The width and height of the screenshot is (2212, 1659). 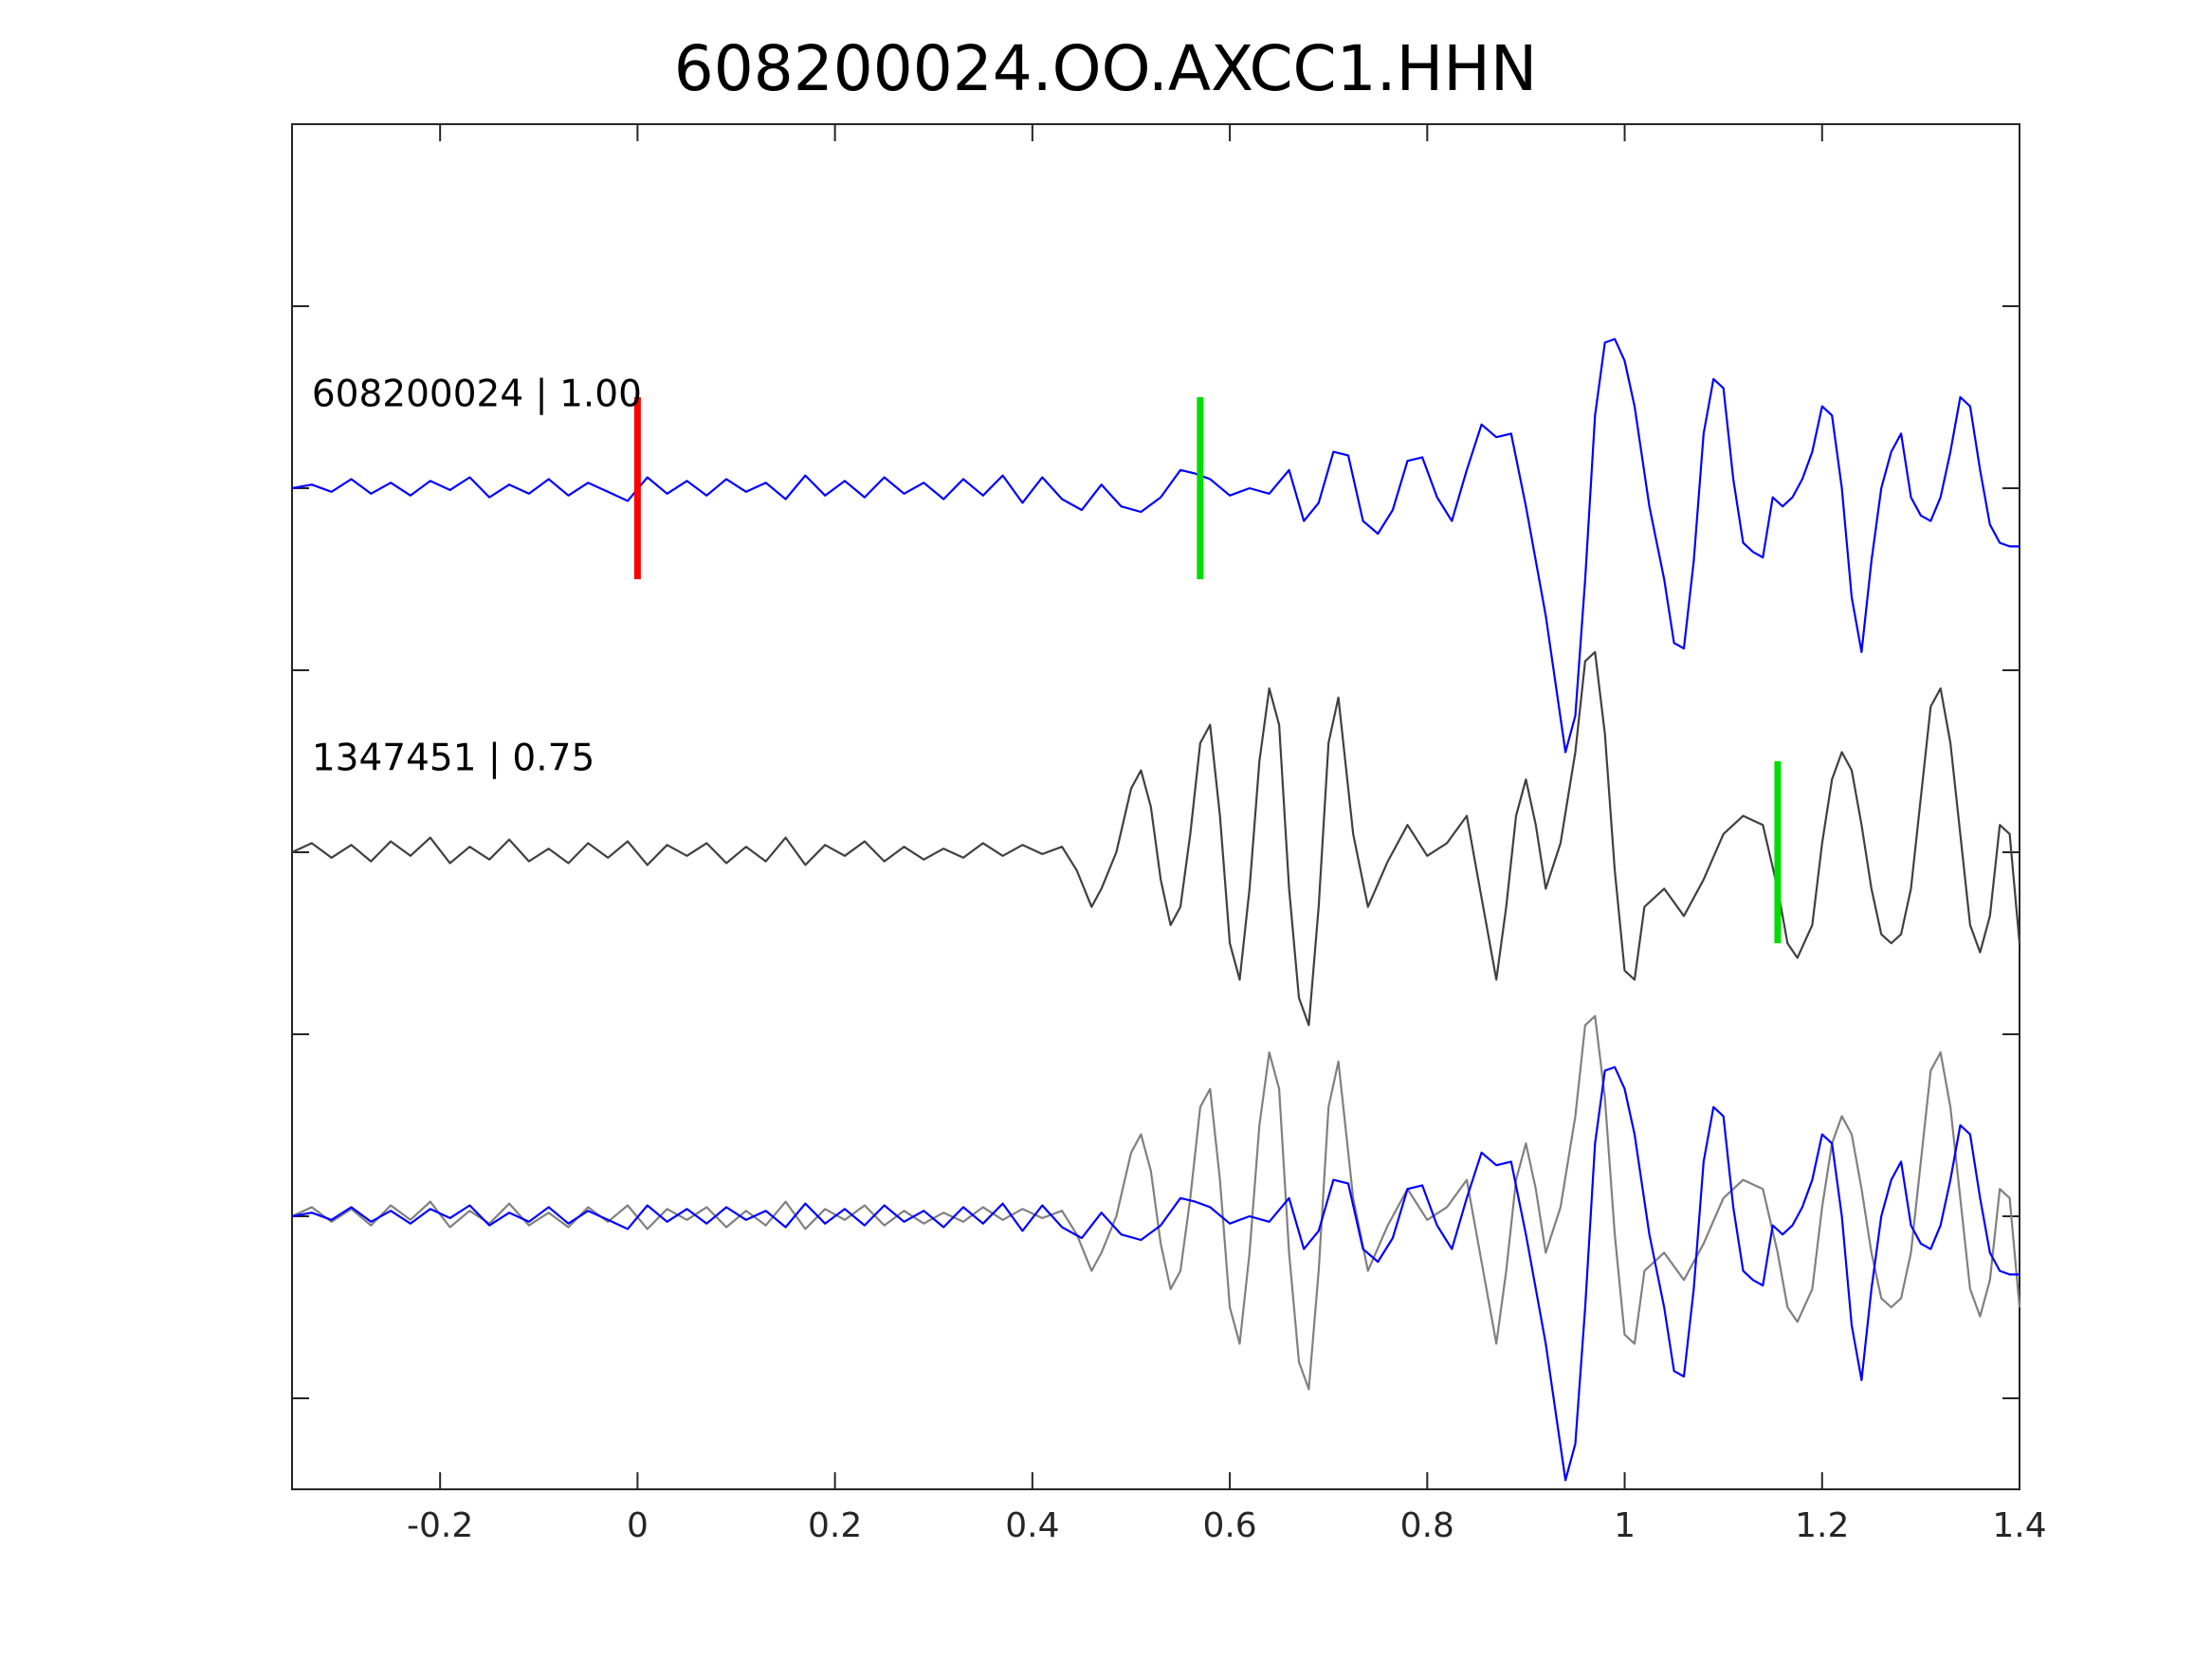 What do you see at coordinates (1105, 68) in the screenshot?
I see `chart-title: 608200024.OO.AXCC1.HHN` at bounding box center [1105, 68].